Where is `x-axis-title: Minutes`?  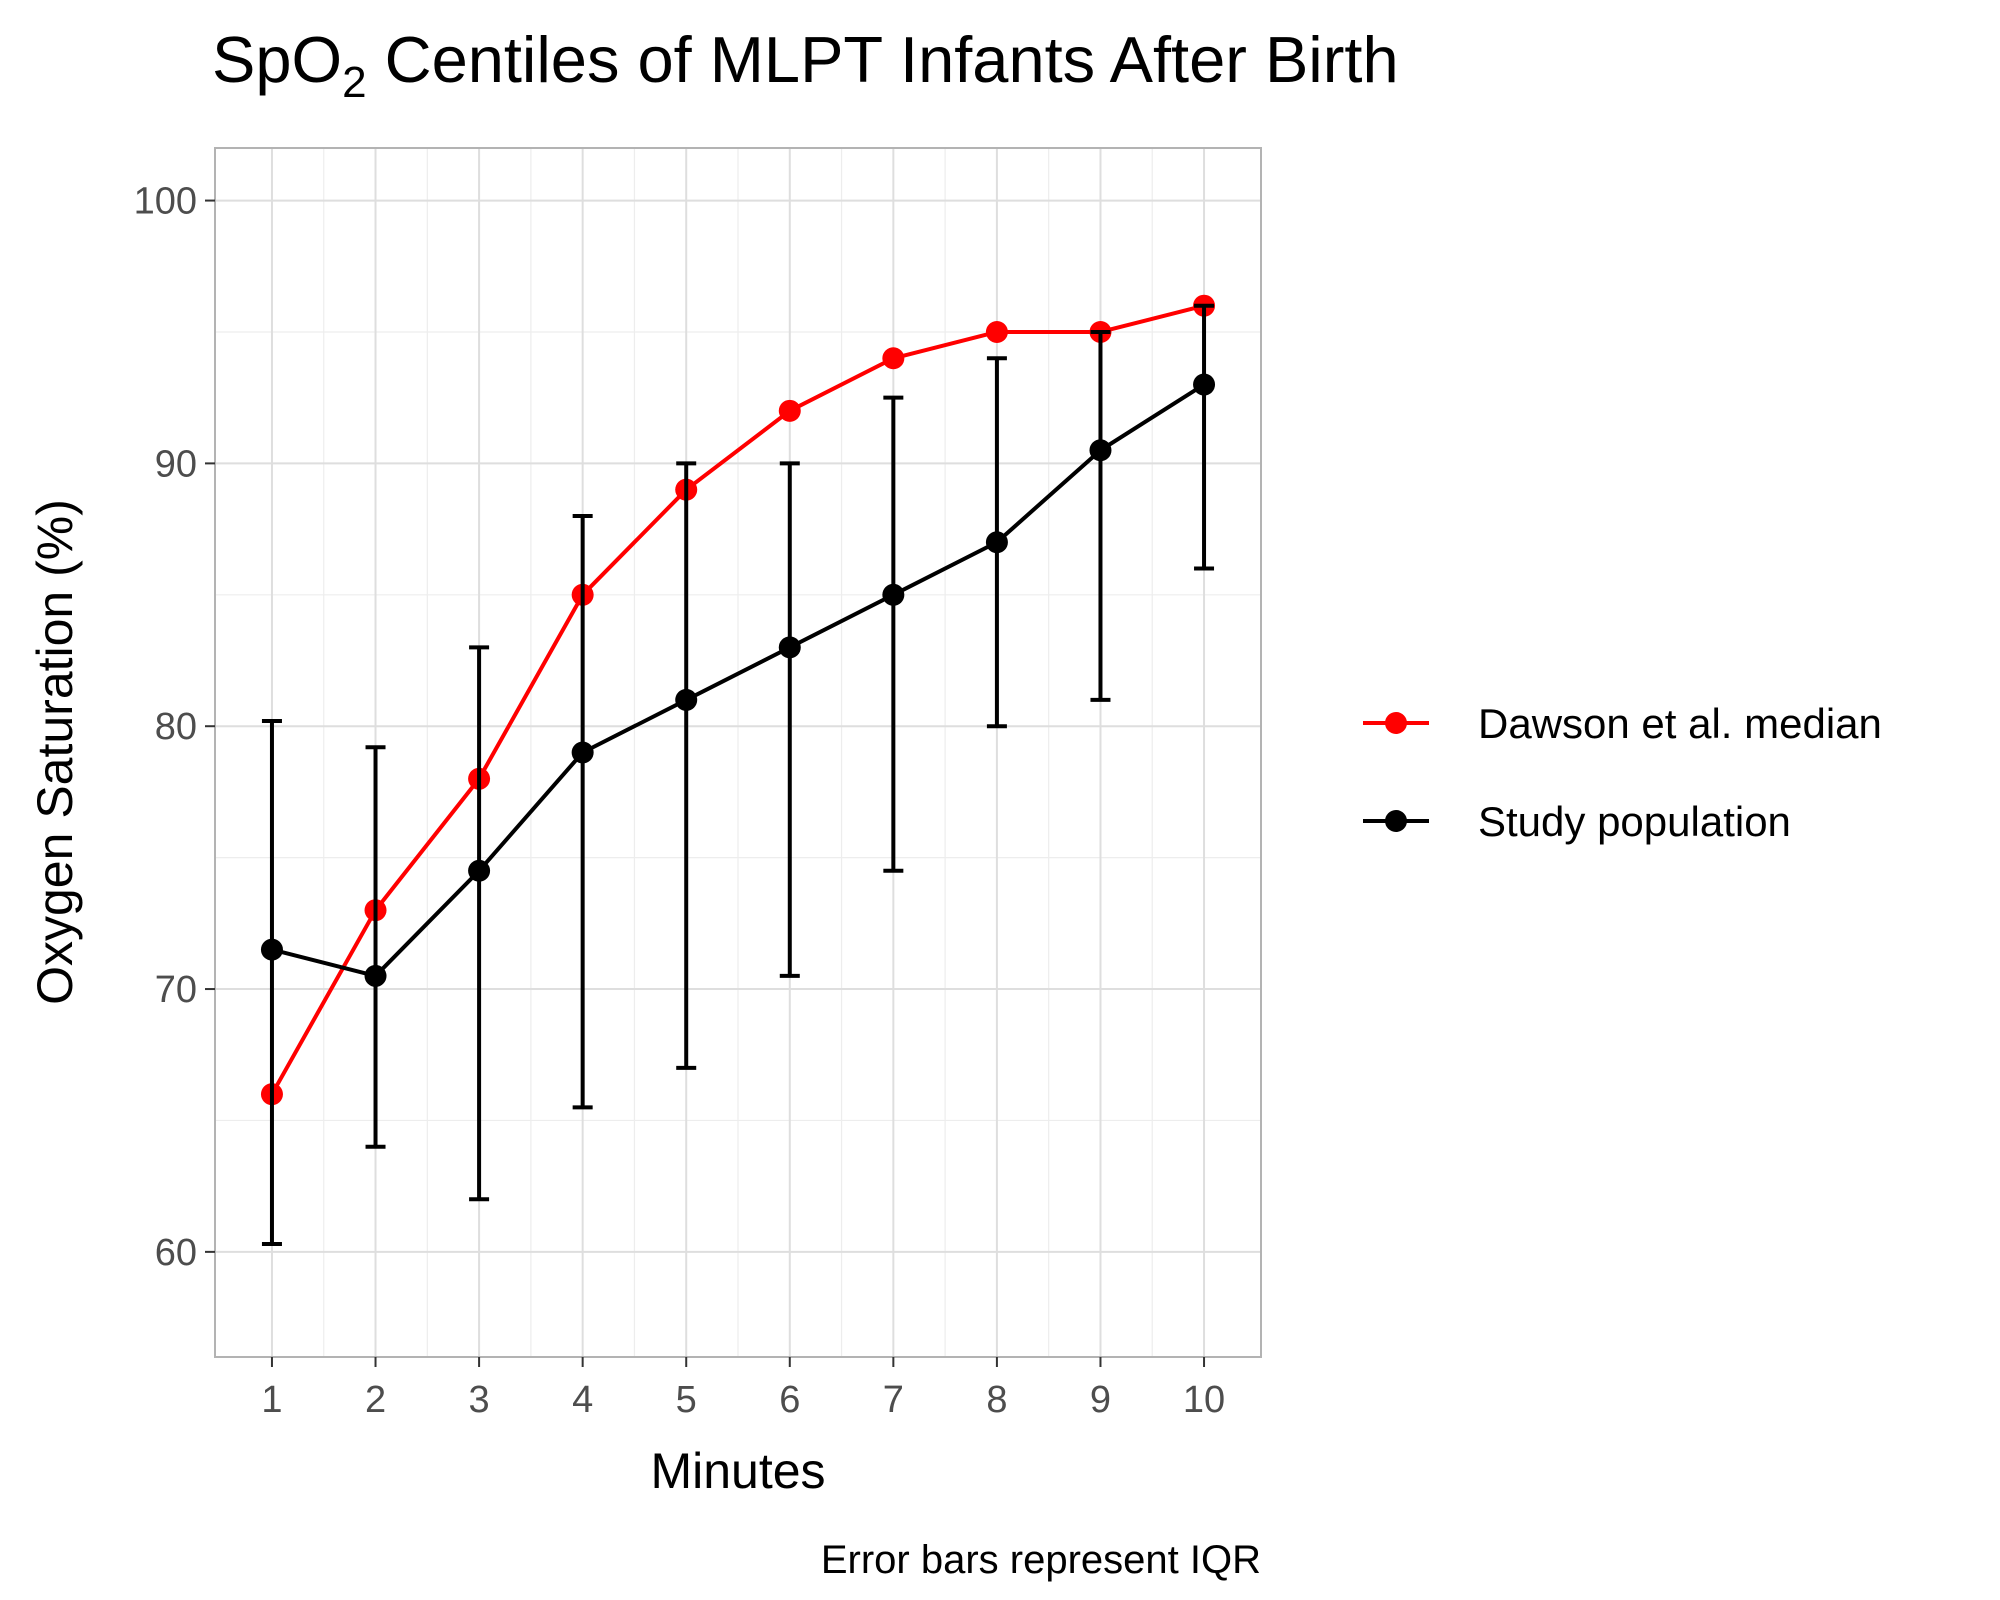 x-axis-title: Minutes is located at coordinates (737, 1471).